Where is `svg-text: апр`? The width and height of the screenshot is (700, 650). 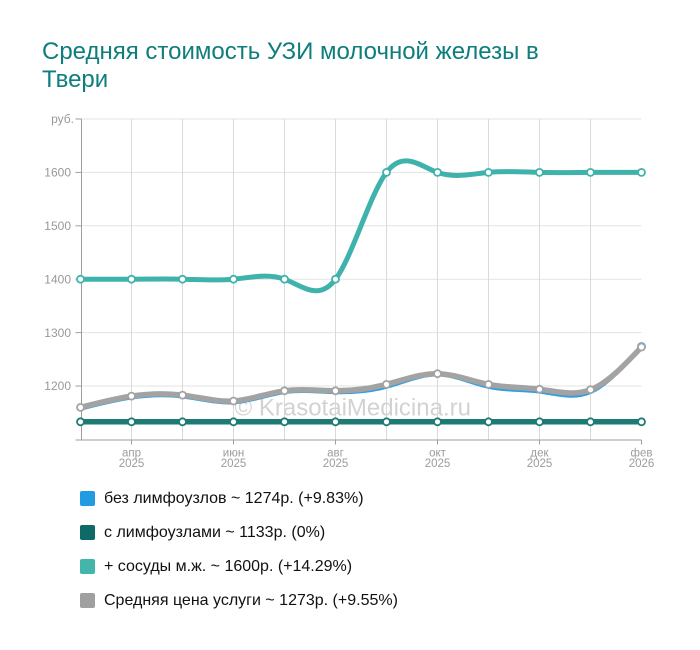
svg-text: апр is located at coordinates (131, 453).